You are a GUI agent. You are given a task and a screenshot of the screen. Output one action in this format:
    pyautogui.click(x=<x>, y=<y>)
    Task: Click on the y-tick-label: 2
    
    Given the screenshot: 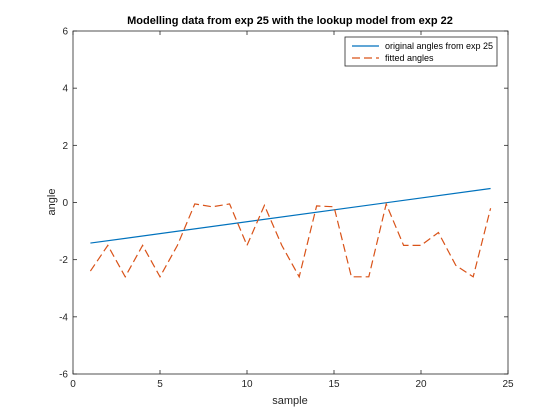 What is the action you would take?
    pyautogui.click(x=65, y=146)
    